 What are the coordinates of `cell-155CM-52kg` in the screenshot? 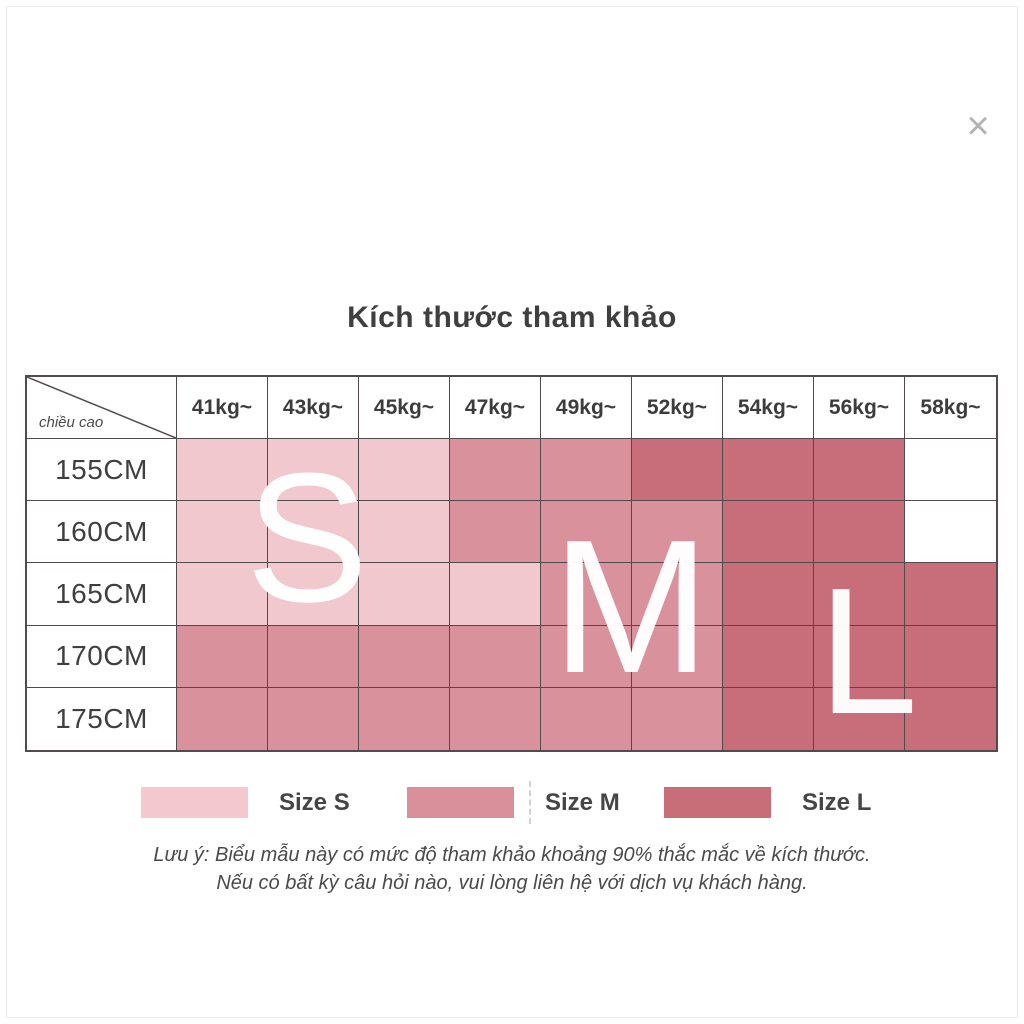 It's located at (677, 470).